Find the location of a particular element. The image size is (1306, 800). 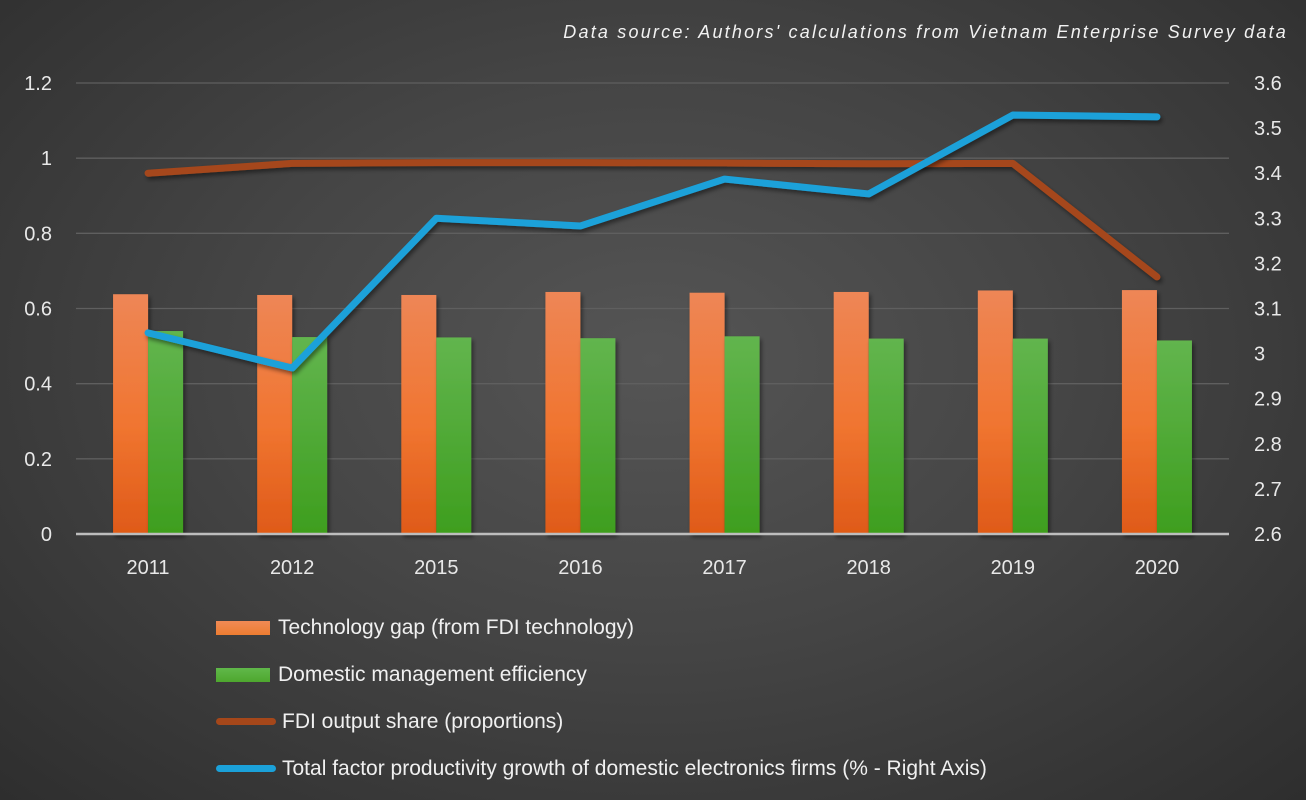

y-left-tick-label: 0.4 is located at coordinates (38, 385).